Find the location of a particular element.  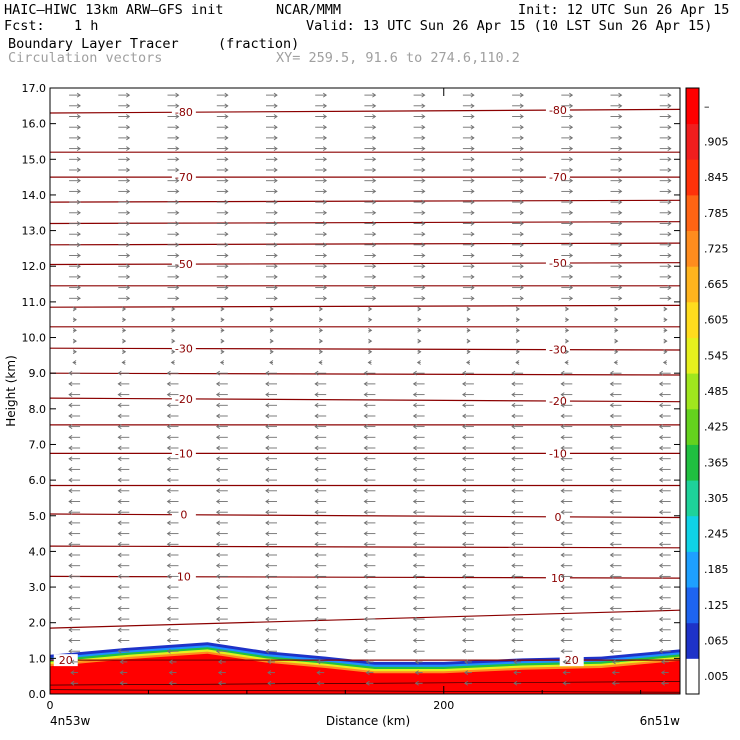

contour-label: -20 is located at coordinates (184, 399).